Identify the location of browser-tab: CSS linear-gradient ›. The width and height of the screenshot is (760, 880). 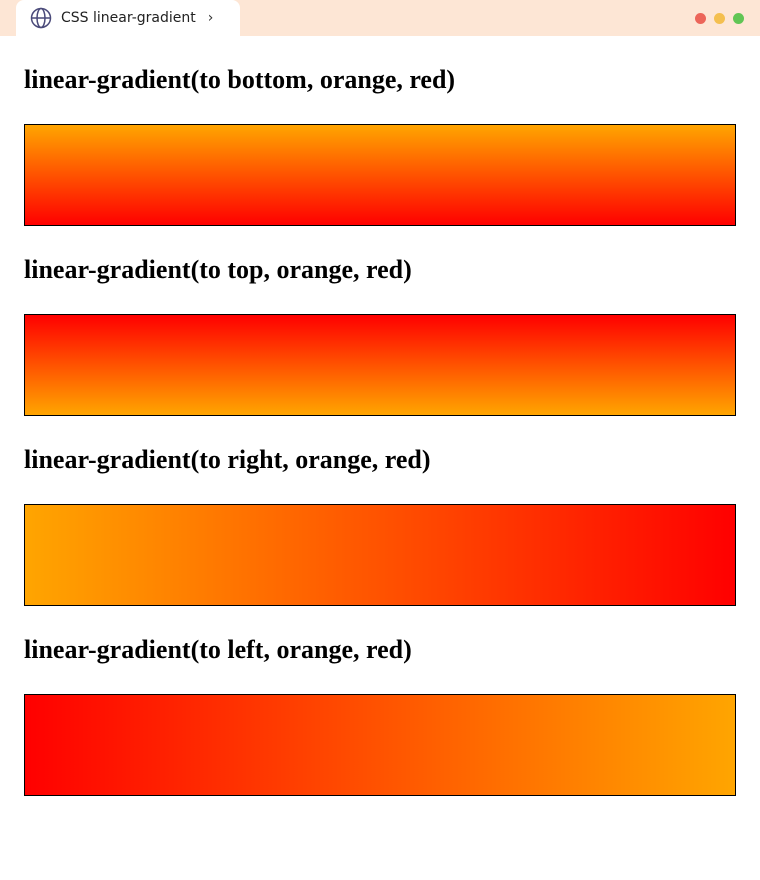
(128, 18).